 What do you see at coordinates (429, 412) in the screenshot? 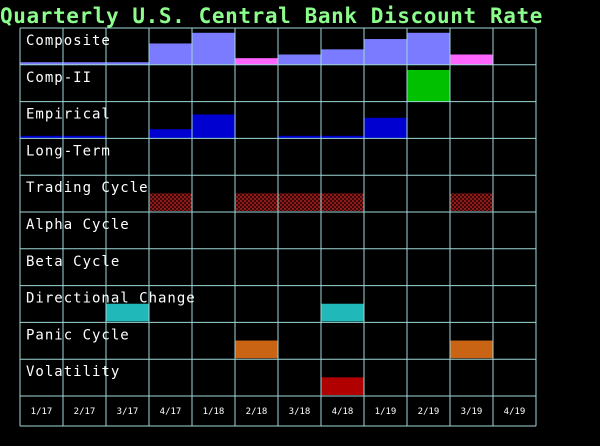
I see `tick-label-2-19: 2/19` at bounding box center [429, 412].